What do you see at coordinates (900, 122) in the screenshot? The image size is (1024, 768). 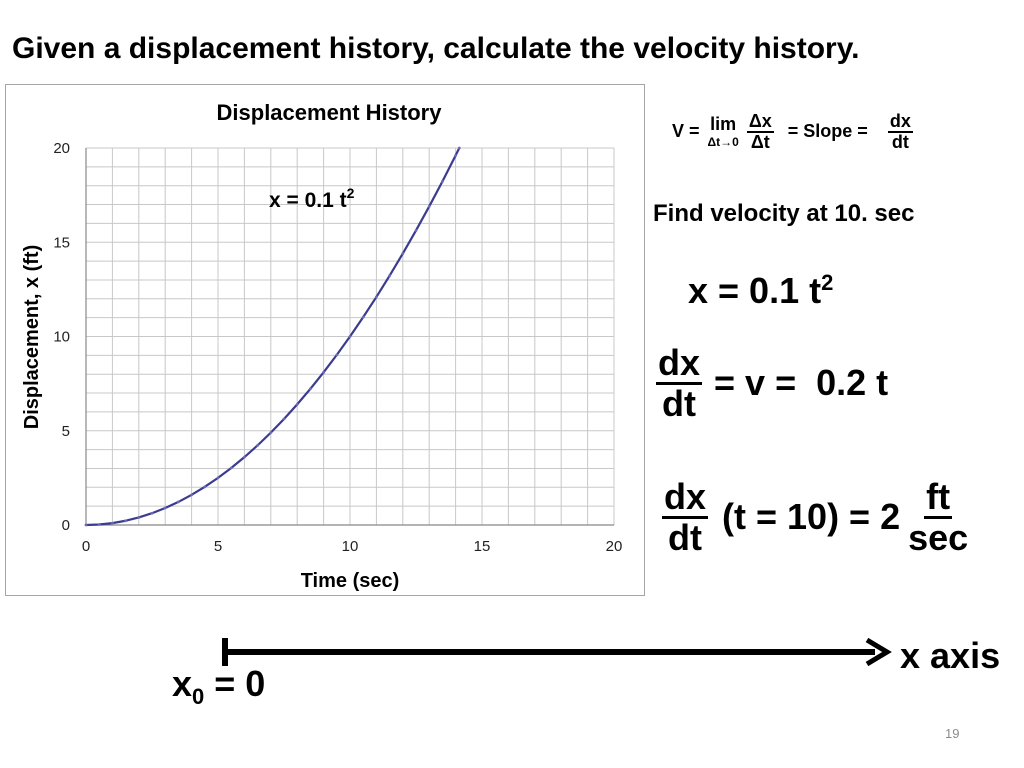 I see `derivative-numerator: dx` at bounding box center [900, 122].